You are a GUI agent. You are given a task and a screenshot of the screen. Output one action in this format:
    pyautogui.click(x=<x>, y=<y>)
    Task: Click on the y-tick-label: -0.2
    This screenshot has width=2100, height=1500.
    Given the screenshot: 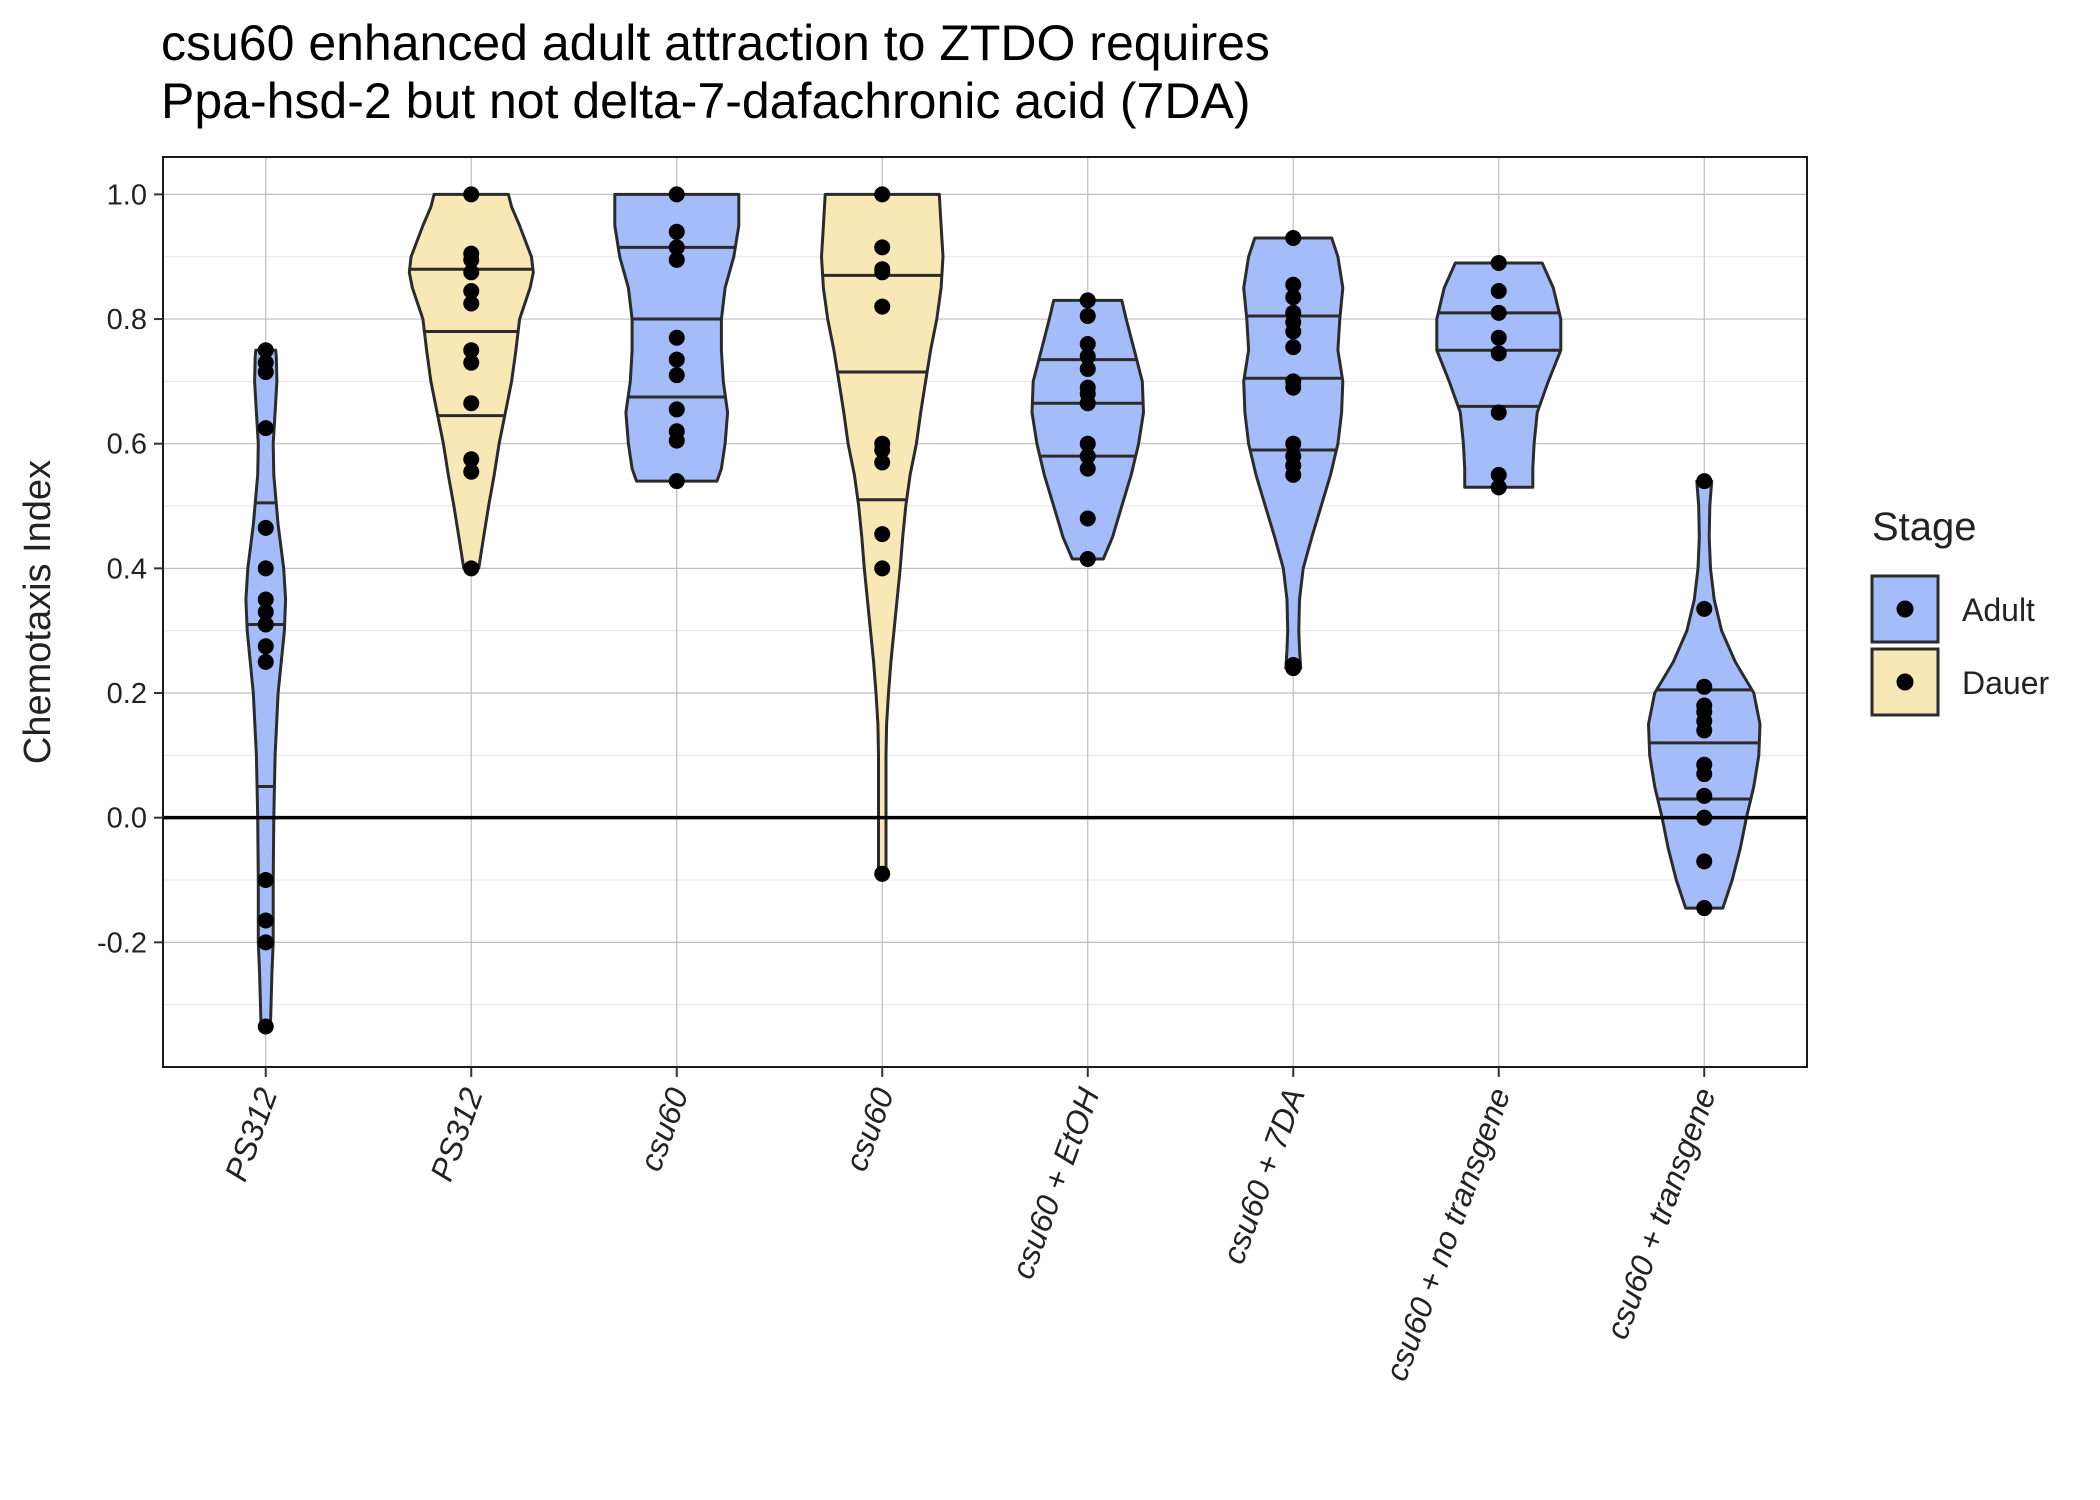 What is the action you would take?
    pyautogui.click(x=122, y=943)
    